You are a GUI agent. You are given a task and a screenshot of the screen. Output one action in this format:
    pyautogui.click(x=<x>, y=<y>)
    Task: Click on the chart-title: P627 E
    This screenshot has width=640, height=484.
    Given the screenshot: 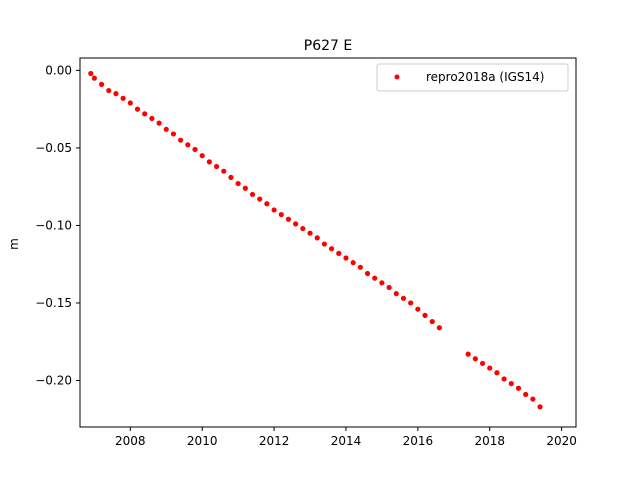 What is the action you would take?
    pyautogui.click(x=328, y=46)
    